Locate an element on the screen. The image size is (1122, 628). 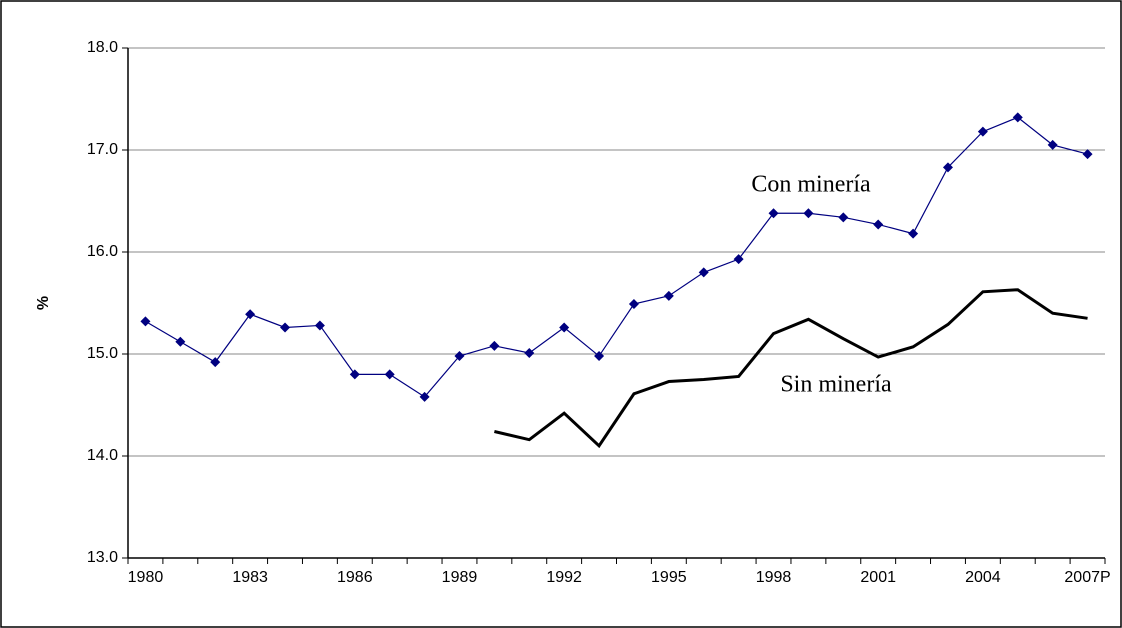
x-tick-label: 1995 is located at coordinates (669, 577).